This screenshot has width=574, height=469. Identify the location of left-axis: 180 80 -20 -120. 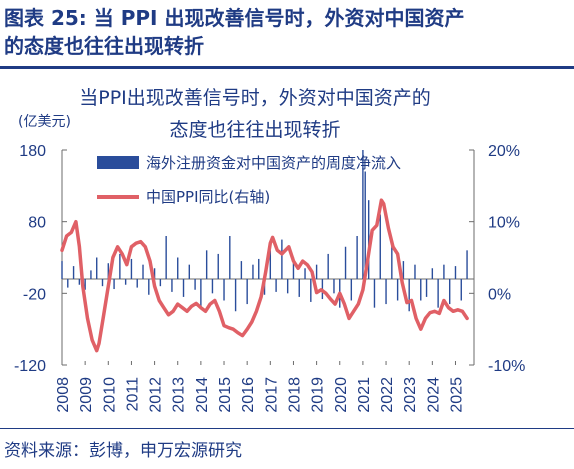
(40, 259).